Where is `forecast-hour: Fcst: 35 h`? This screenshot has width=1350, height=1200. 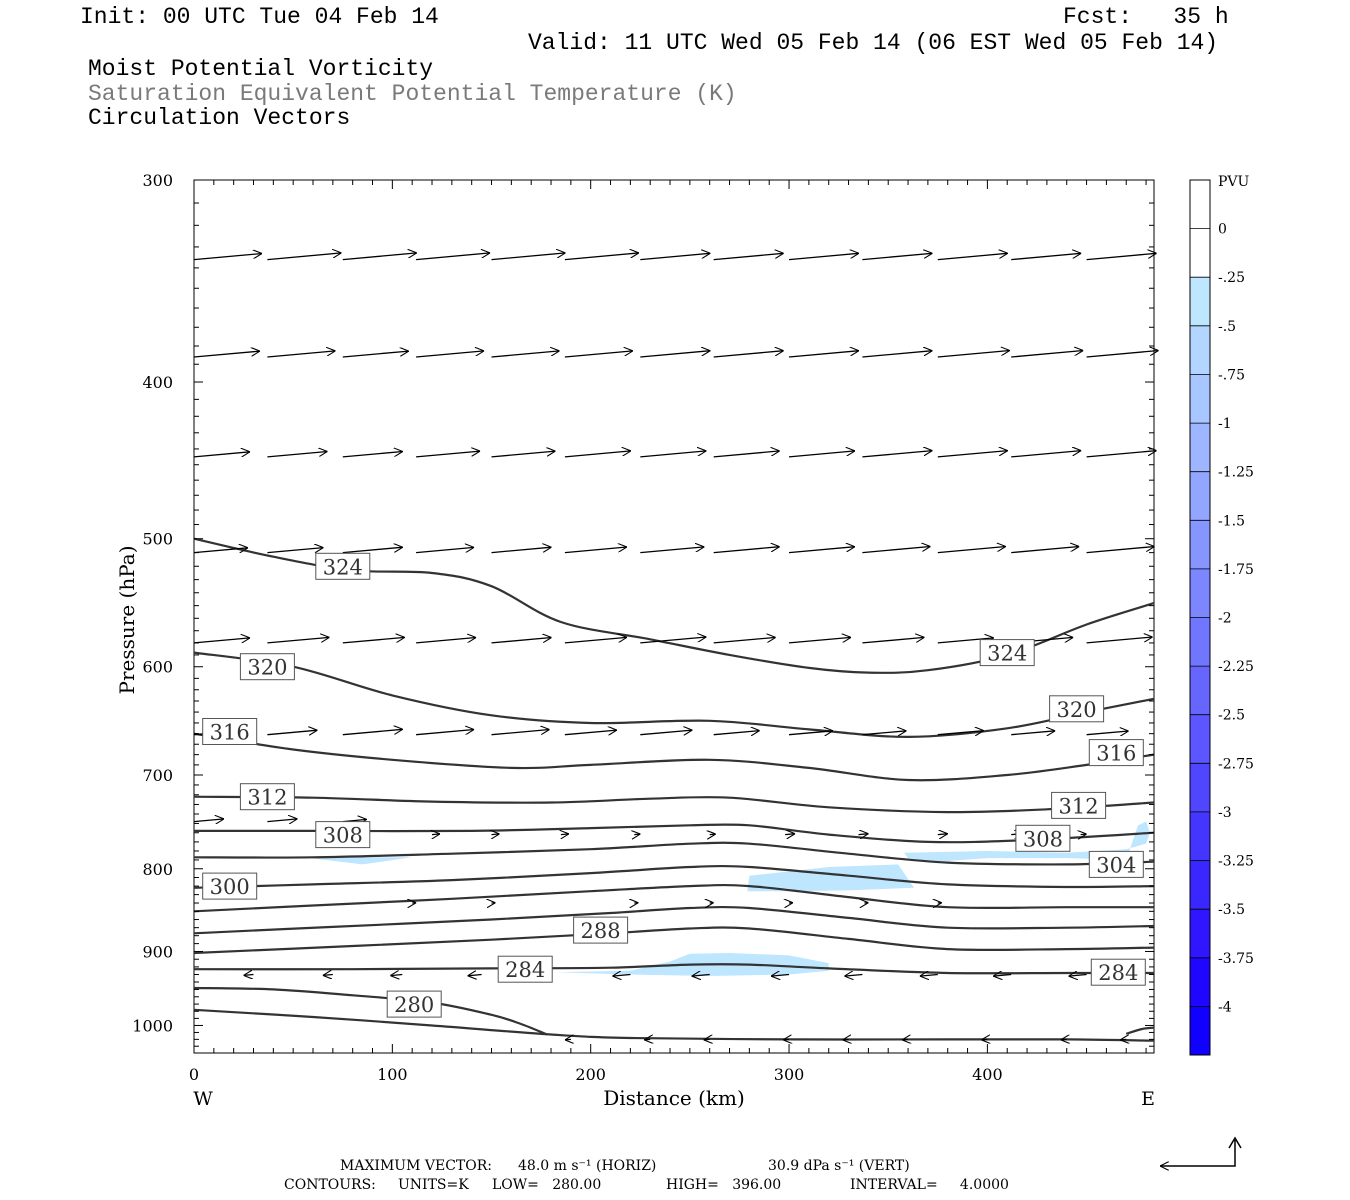
forecast-hour: Fcst: 35 h is located at coordinates (1146, 17).